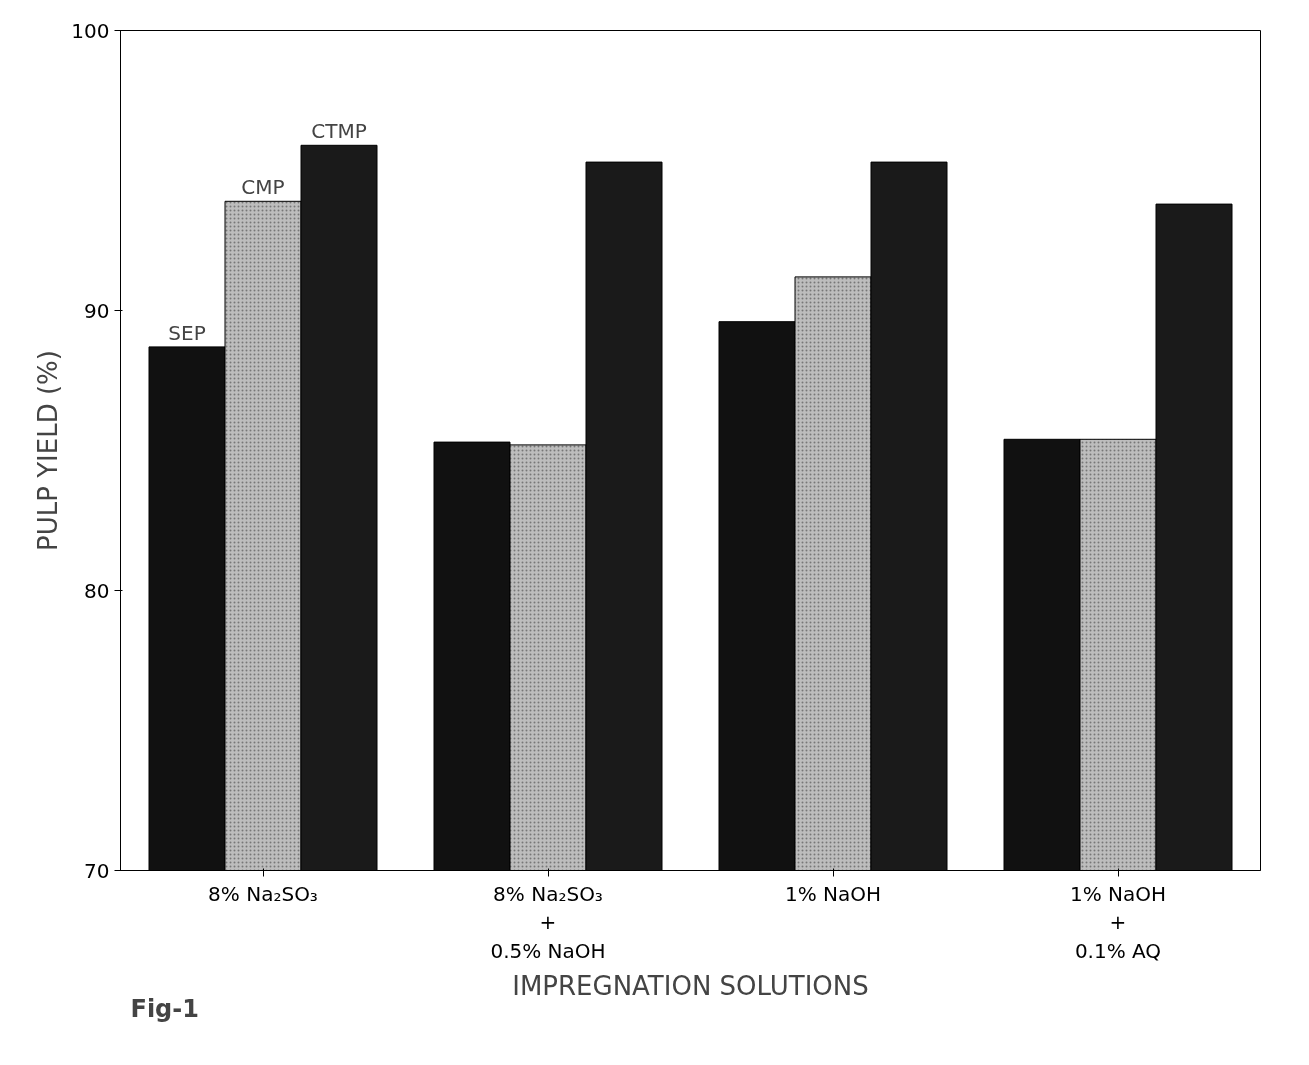  I want to click on x-tick-label: 8% Na₂SO₃ + 0.5% NaOH, so click(548, 922).